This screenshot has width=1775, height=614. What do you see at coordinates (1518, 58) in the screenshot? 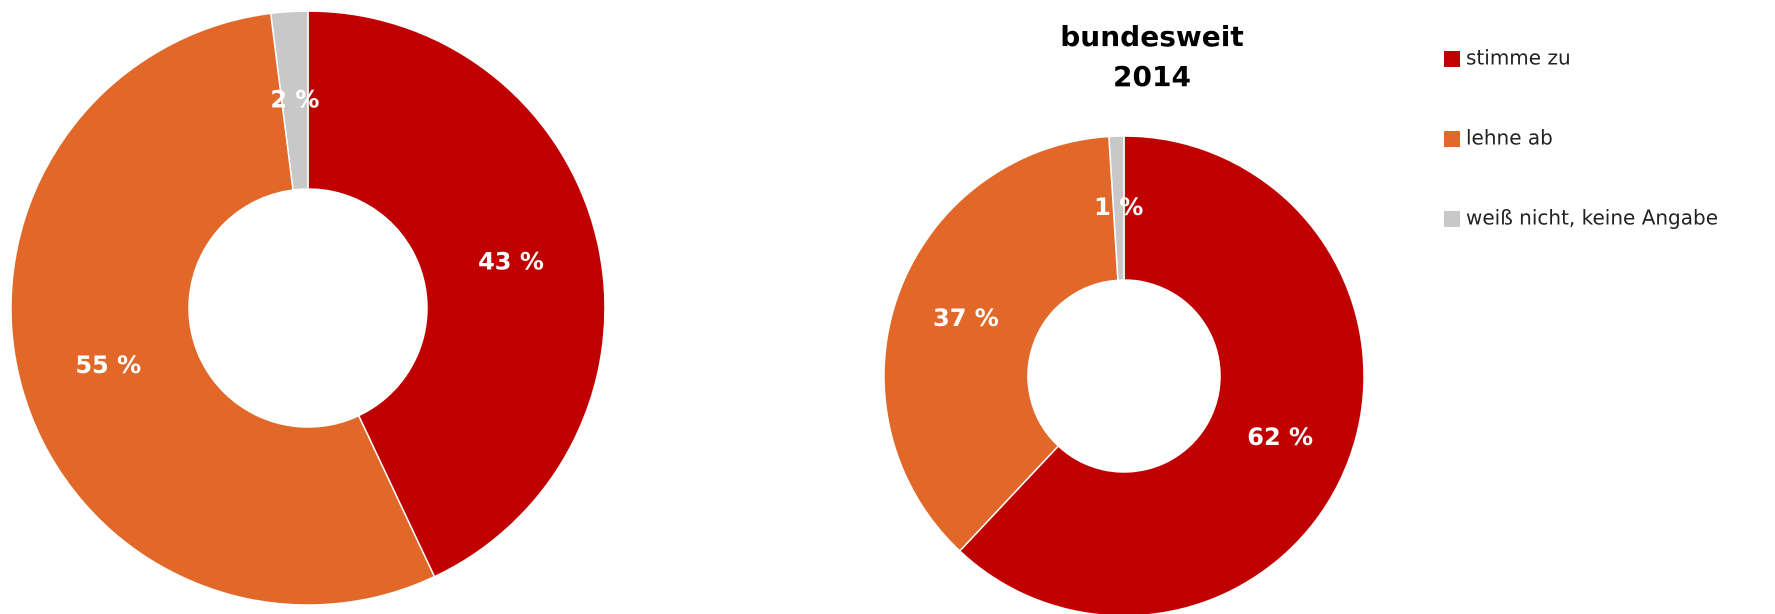
I see `legend-label: stimme zu` at bounding box center [1518, 58].